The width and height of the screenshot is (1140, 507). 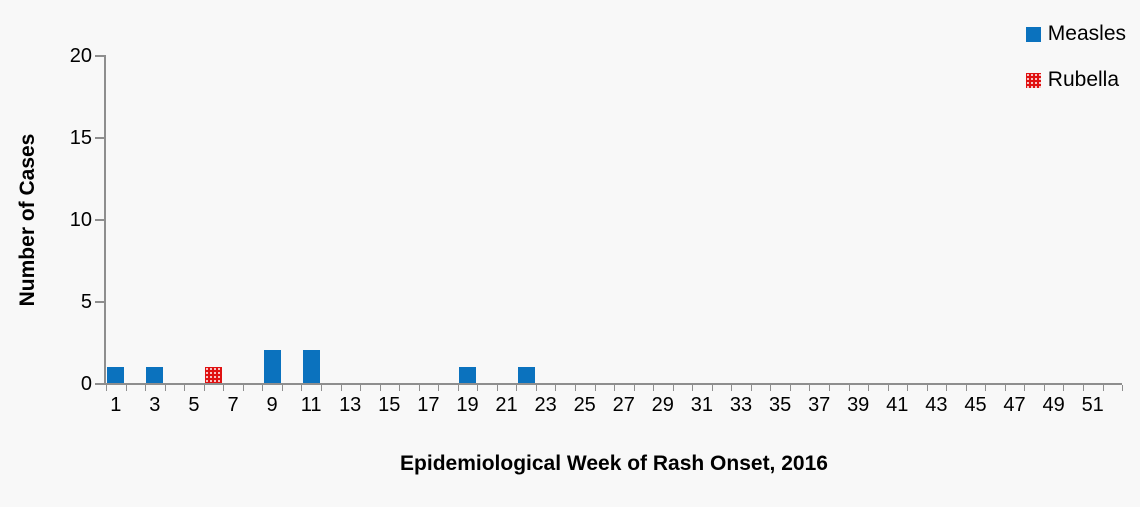 I want to click on legend-item-rubella: Rubella, so click(x=1075, y=80).